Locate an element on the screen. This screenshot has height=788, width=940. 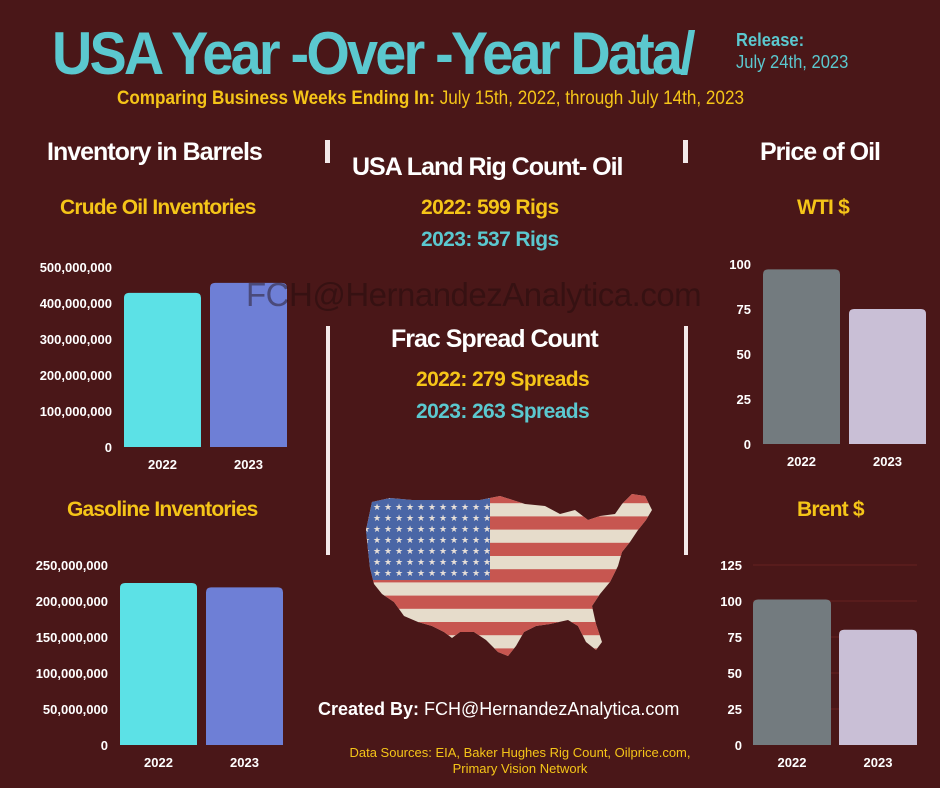
divider-top-right is located at coordinates (685, 151).